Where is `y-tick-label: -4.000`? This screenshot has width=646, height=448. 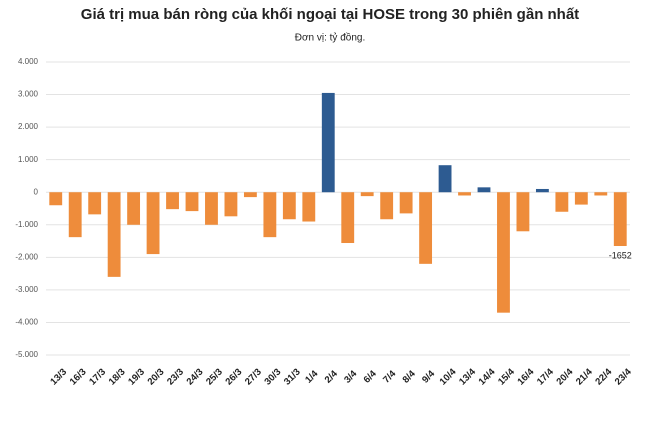
y-tick-label: -4.000 is located at coordinates (26, 322).